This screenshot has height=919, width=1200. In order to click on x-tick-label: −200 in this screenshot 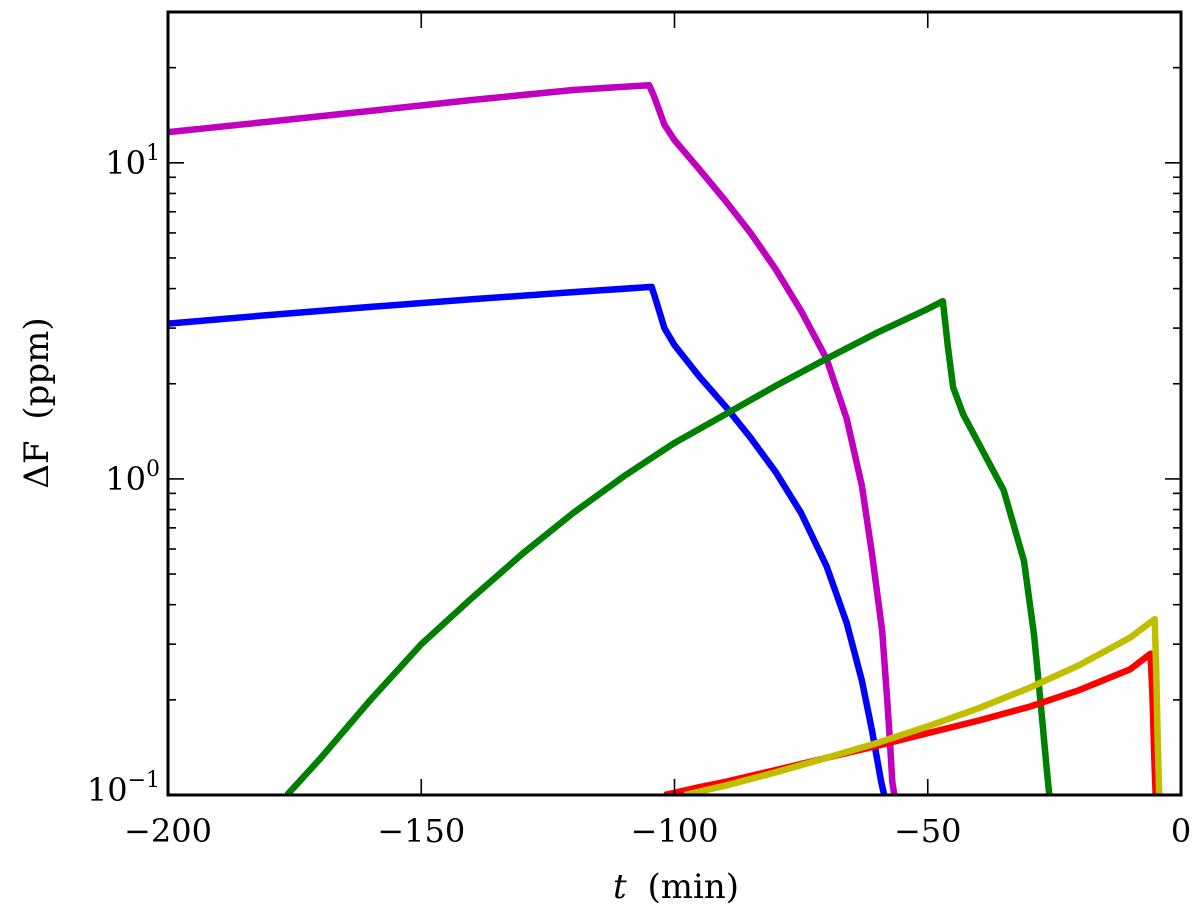, I will do `click(168, 831)`.